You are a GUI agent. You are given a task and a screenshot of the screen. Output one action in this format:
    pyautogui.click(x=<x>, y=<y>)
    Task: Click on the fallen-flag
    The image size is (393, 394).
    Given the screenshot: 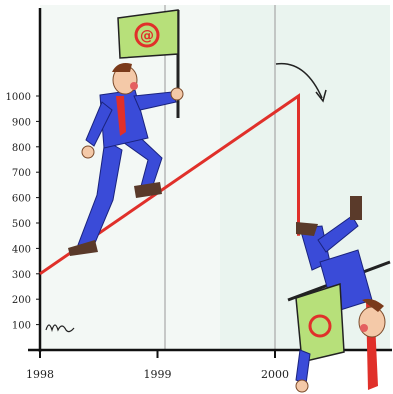 What is the action you would take?
    pyautogui.click(x=320, y=322)
    